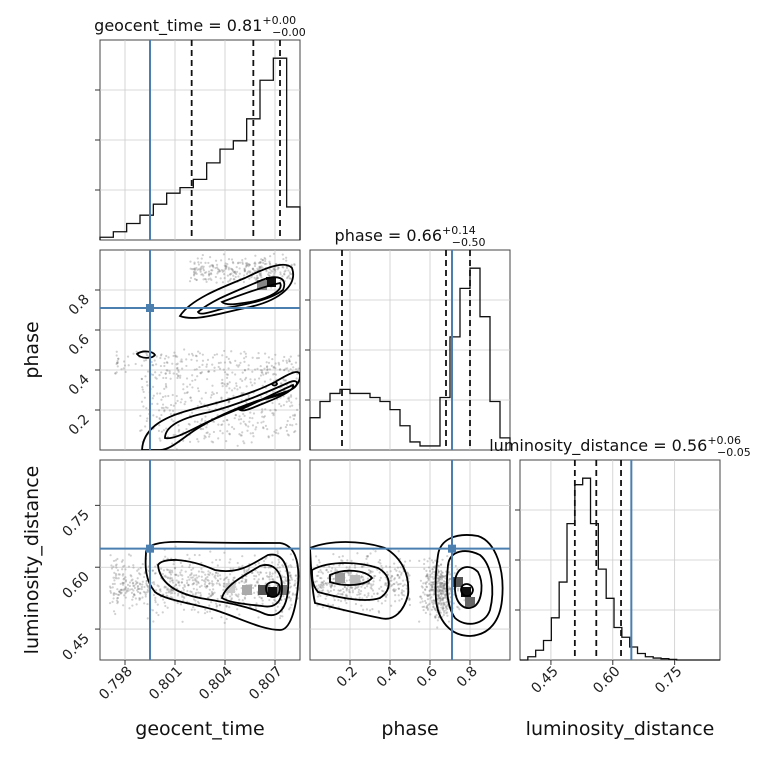 This screenshot has height=760, width=760. What do you see at coordinates (409, 729) in the screenshot?
I see `xlabel-phase: phase` at bounding box center [409, 729].